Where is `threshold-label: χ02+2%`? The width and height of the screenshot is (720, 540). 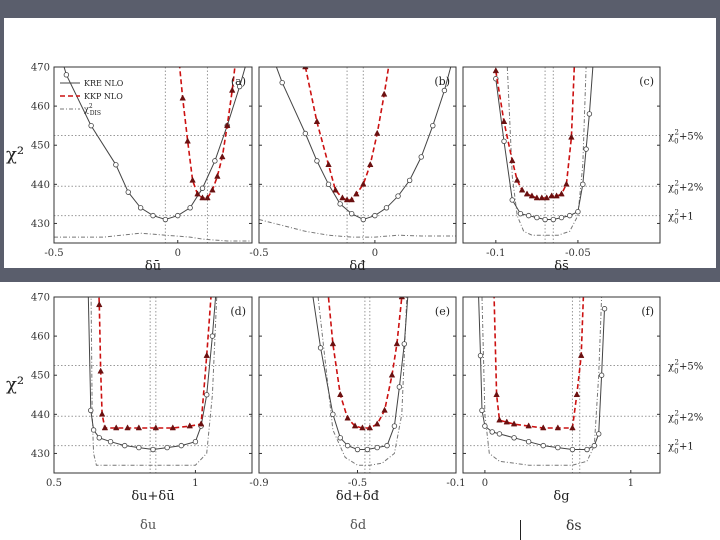 threshold-label: χ02+2% is located at coordinates (685, 417).